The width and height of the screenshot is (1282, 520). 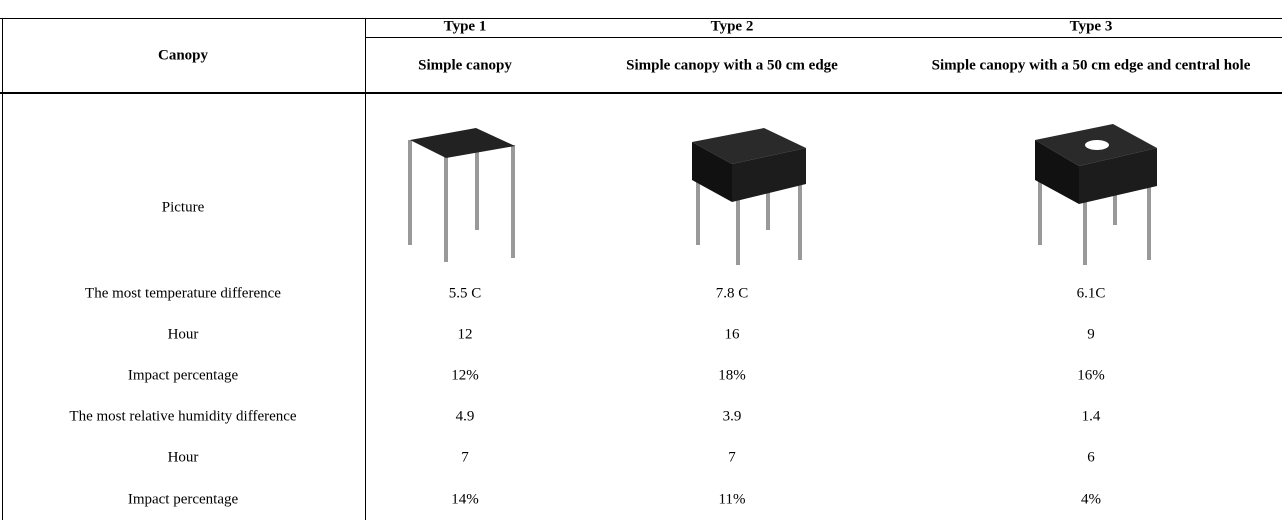 I want to click on cell: 18%, so click(x=732, y=375).